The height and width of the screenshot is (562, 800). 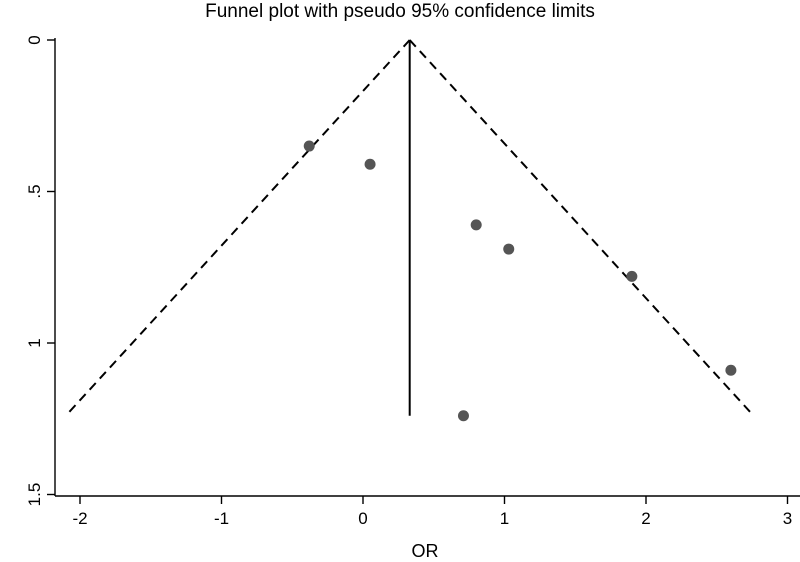 What do you see at coordinates (221, 518) in the screenshot?
I see `x-tick-label: -1` at bounding box center [221, 518].